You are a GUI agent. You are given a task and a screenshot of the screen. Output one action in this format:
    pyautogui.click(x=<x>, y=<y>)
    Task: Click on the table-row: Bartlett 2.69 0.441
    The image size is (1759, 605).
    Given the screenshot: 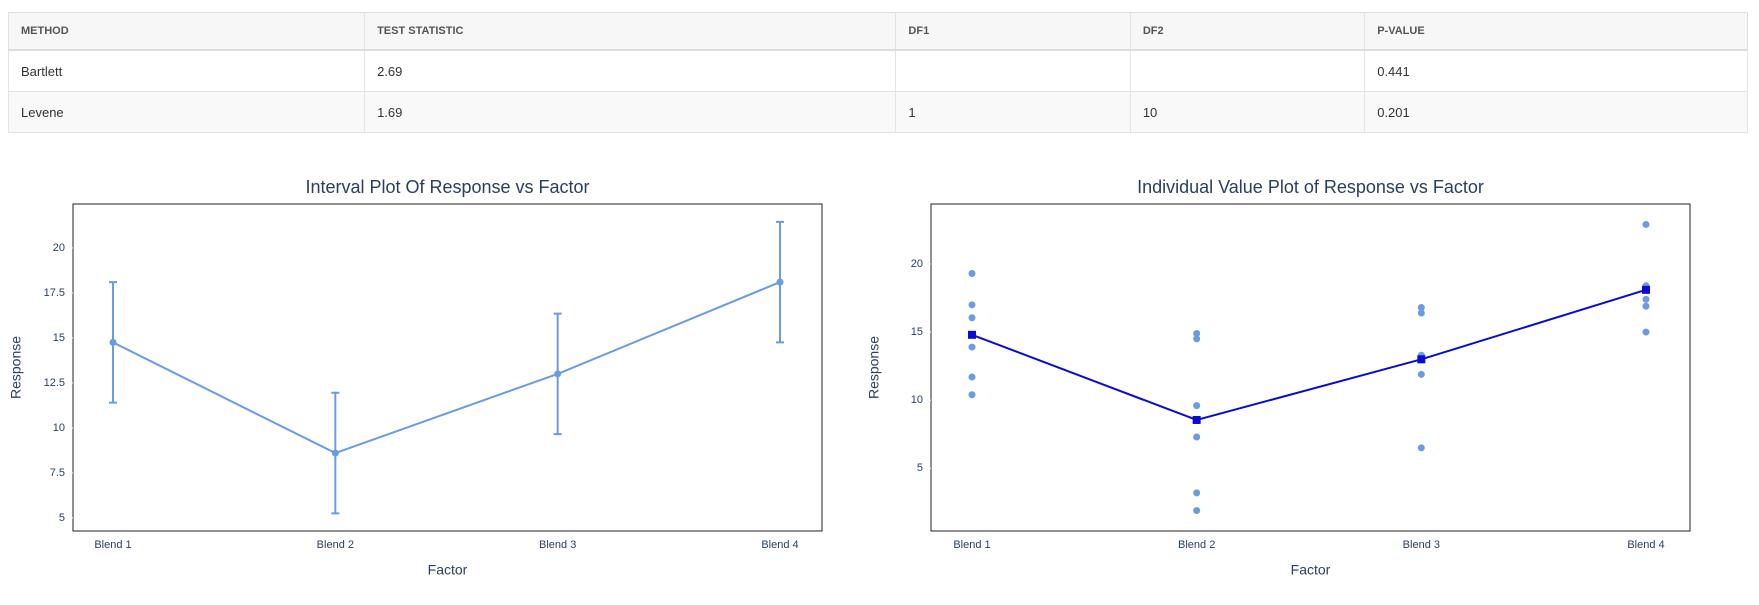 What is the action you would take?
    pyautogui.click(x=877, y=70)
    